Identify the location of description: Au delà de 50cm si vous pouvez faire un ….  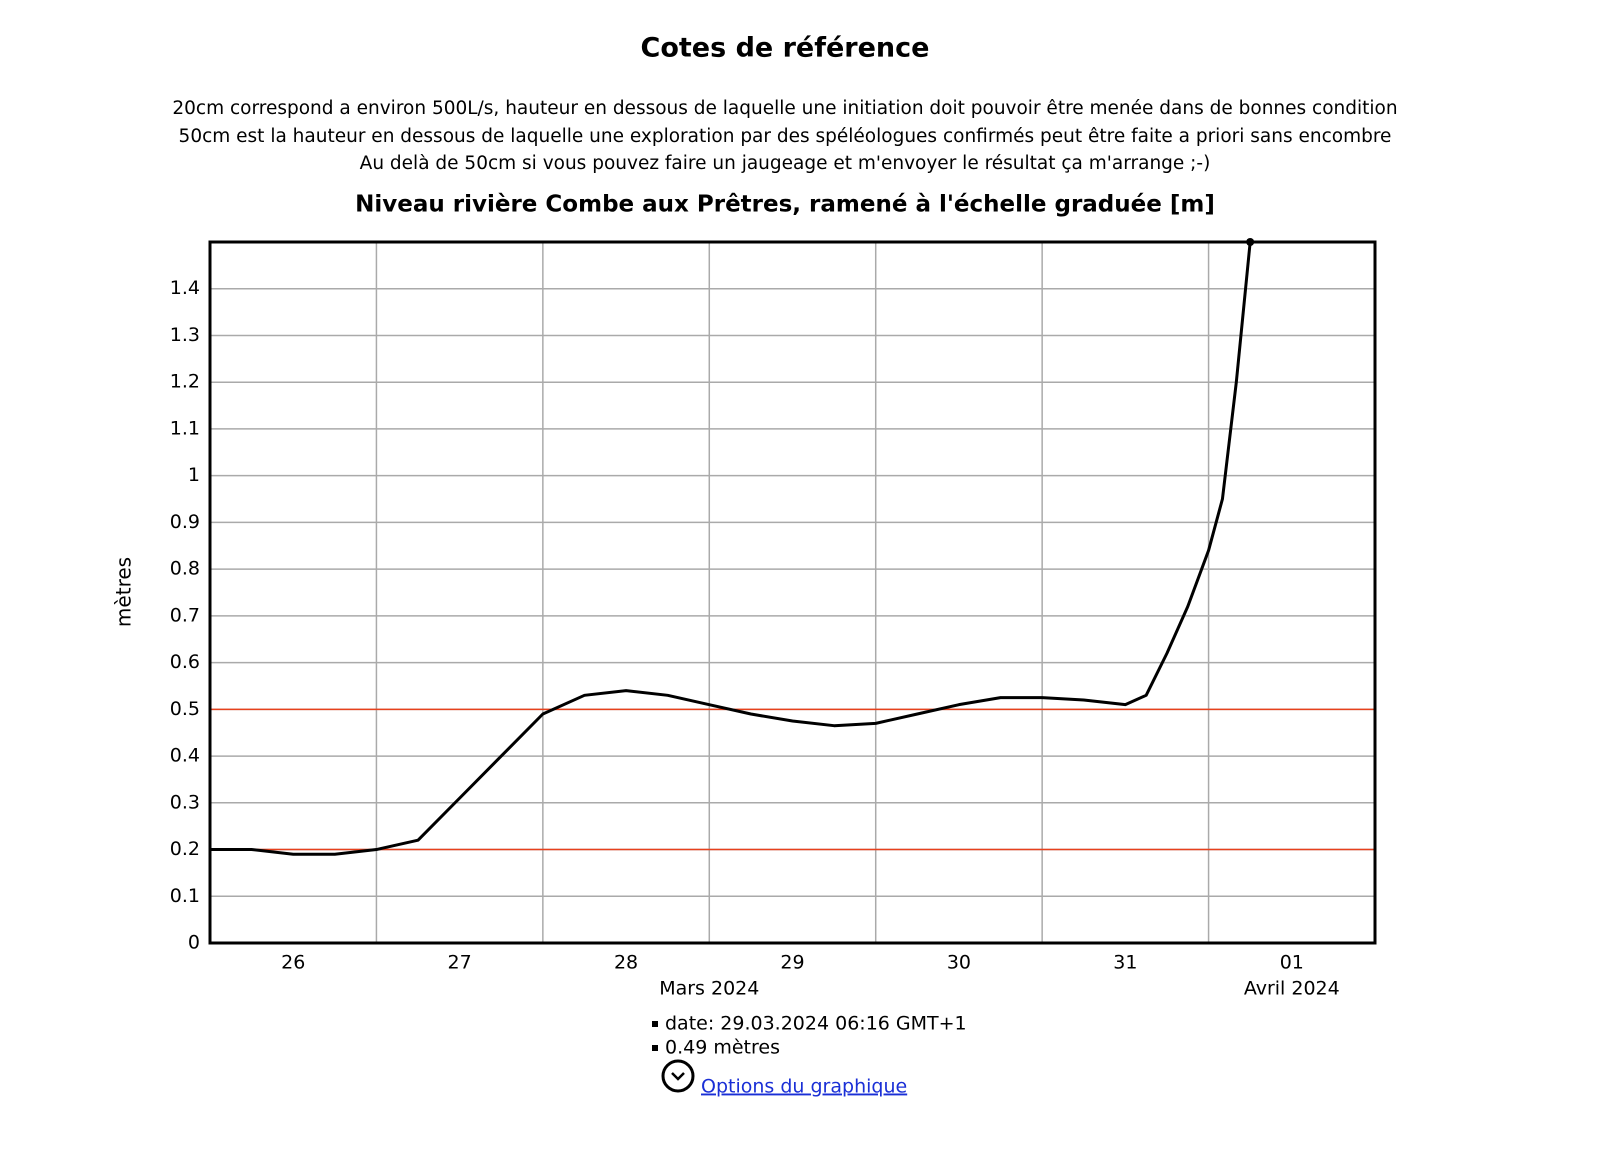
(785, 163).